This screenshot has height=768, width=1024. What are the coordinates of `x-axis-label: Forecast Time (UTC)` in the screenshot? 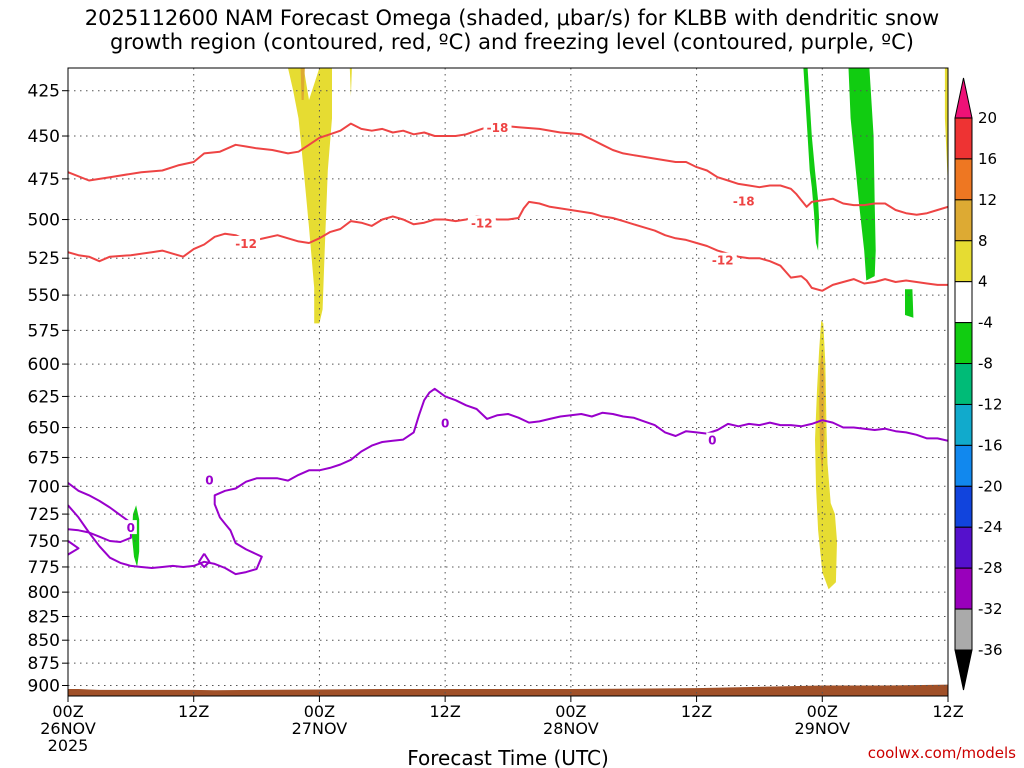 It's located at (508, 757).